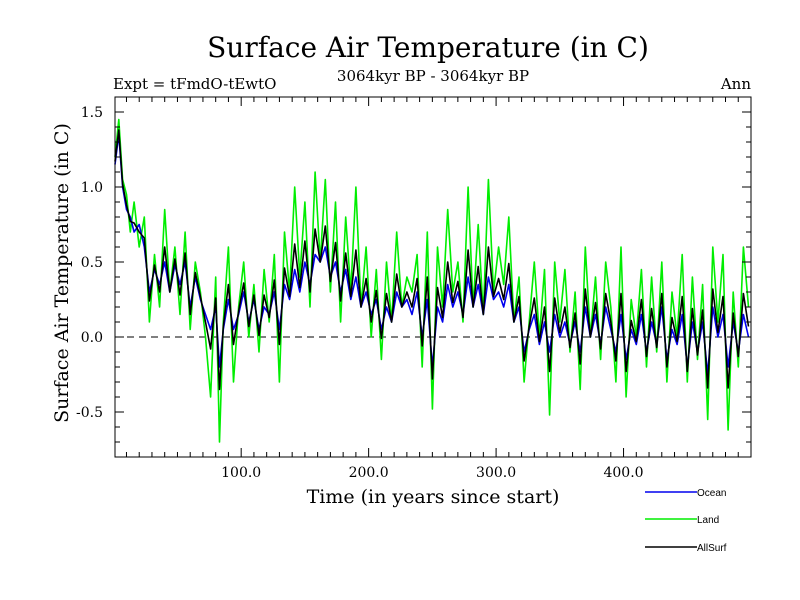 This screenshot has width=800, height=600. I want to click on y-tick-label: 0.0, so click(92, 338).